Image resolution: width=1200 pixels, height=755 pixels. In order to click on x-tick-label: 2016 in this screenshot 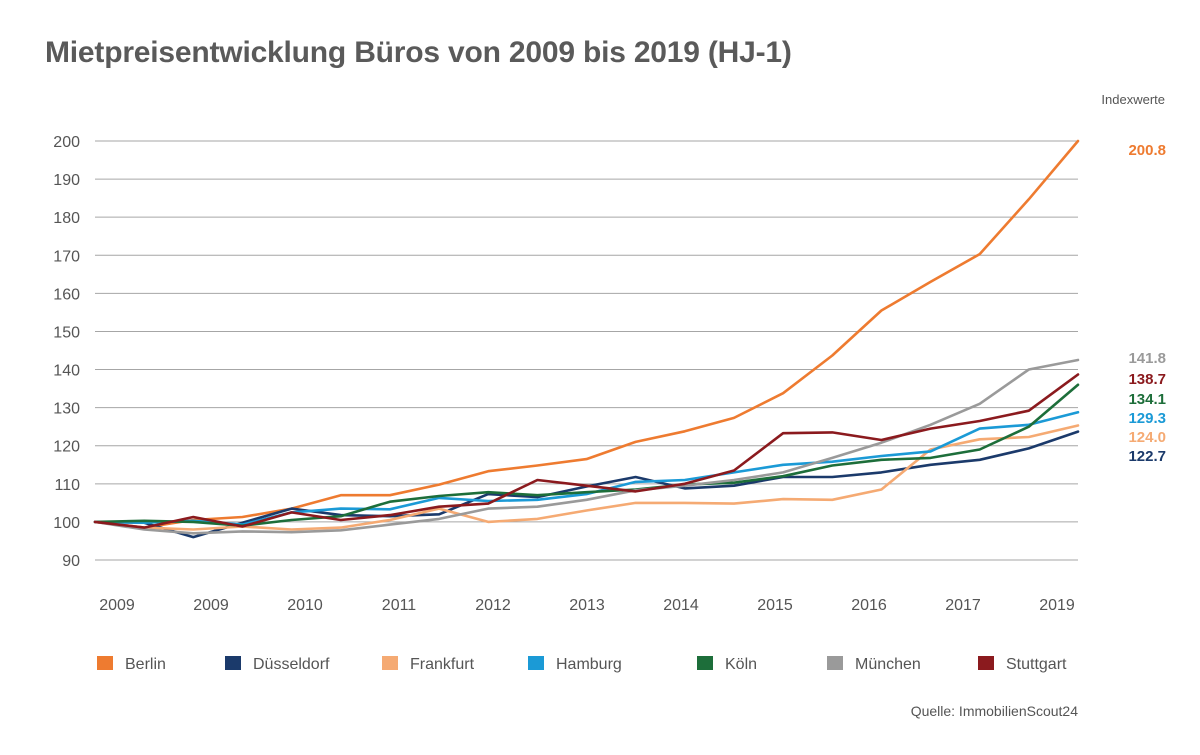, I will do `click(869, 605)`.